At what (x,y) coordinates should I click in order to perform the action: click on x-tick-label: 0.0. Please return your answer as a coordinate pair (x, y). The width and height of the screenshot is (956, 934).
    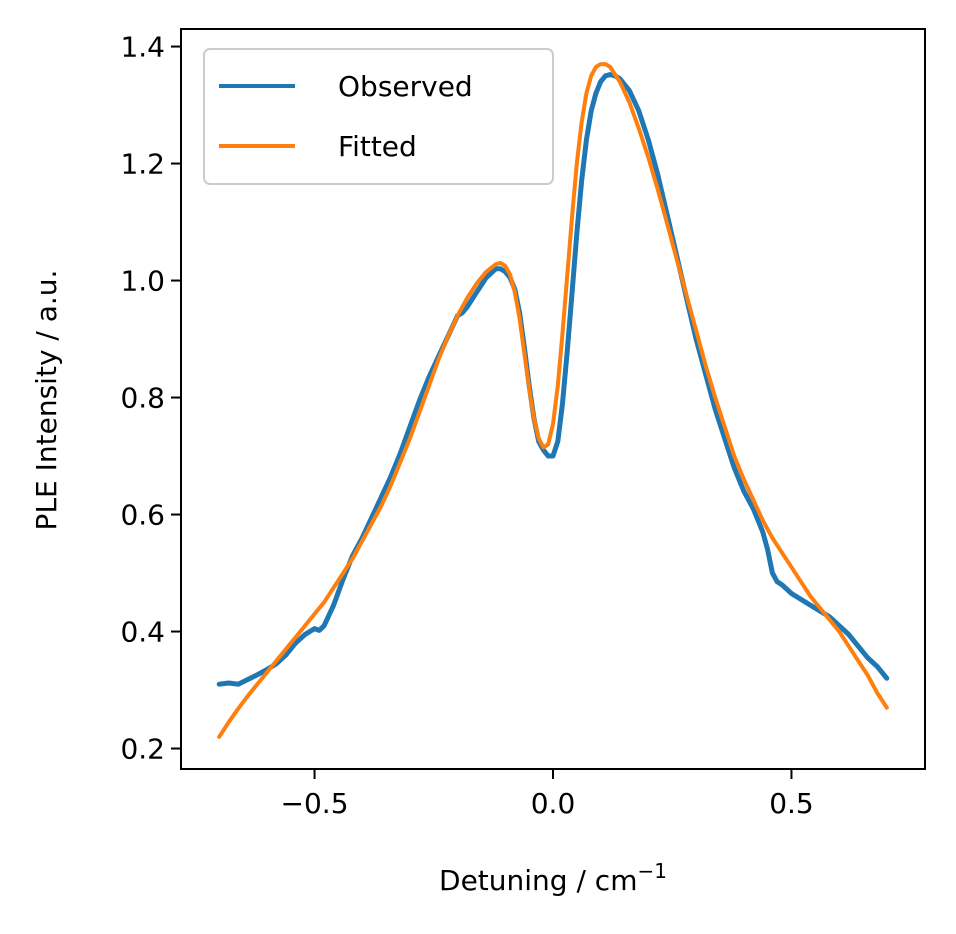
    Looking at the image, I should click on (553, 803).